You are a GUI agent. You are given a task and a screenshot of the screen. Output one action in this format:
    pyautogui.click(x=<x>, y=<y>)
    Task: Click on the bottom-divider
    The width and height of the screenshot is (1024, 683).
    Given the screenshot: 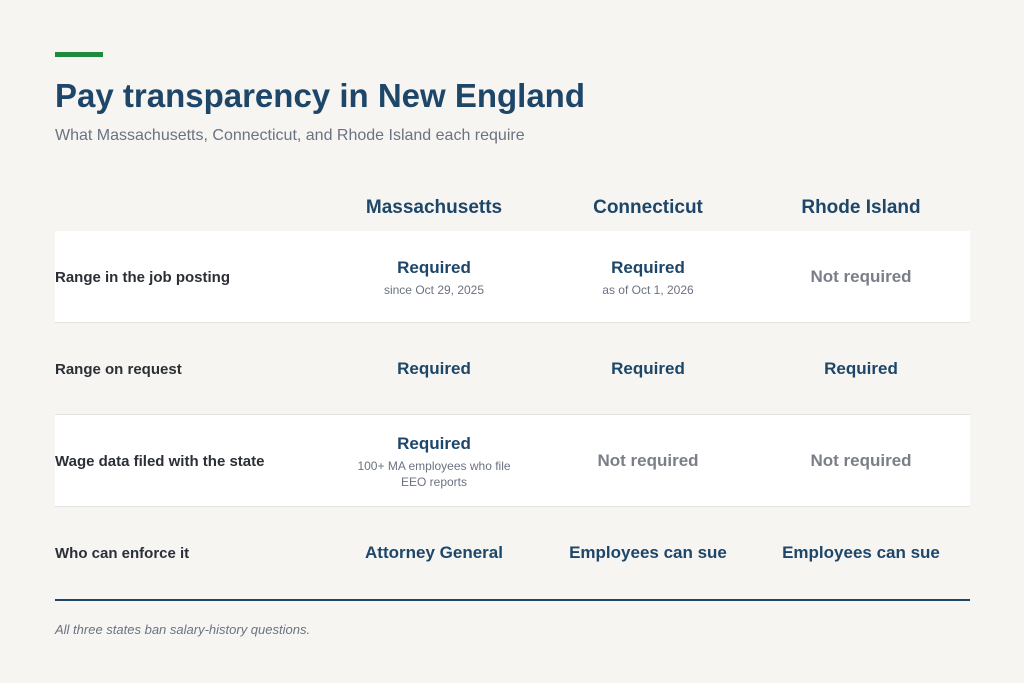 What is the action you would take?
    pyautogui.click(x=512, y=600)
    